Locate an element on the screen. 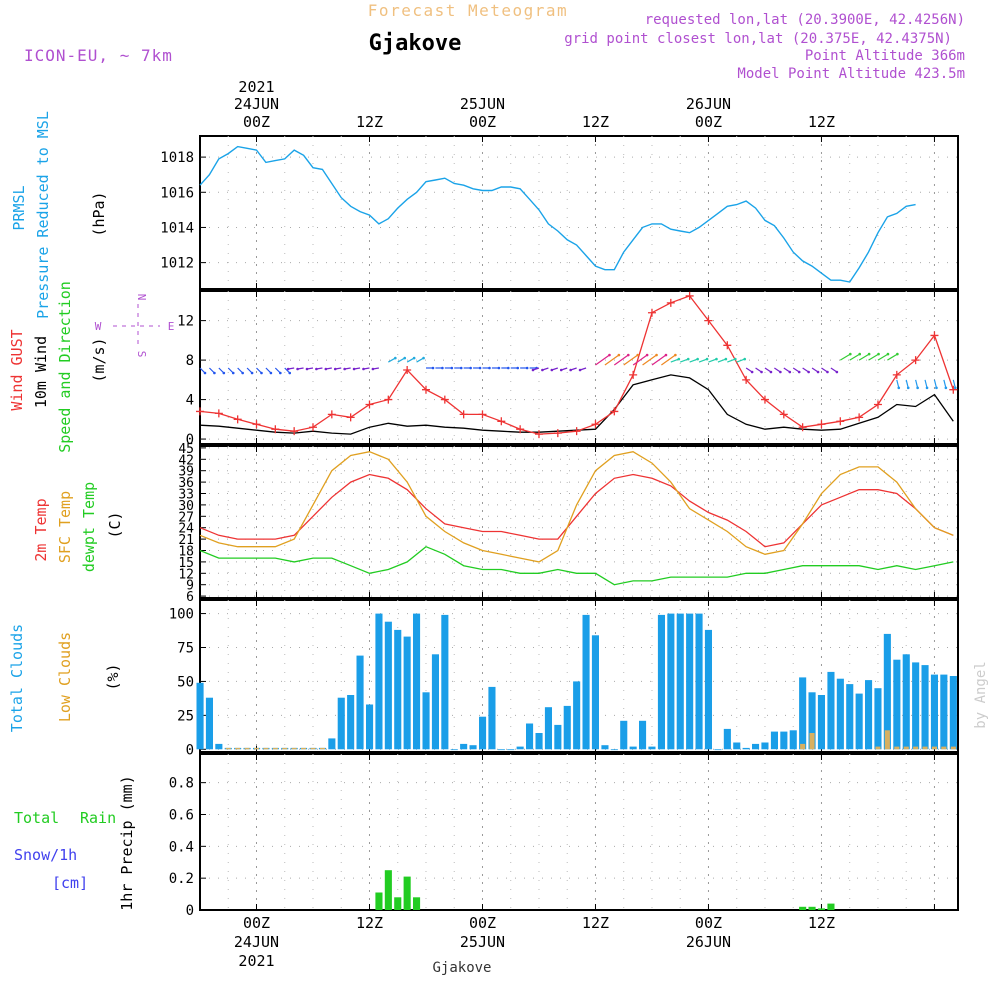 This screenshot has width=1000, height=1000. temp-sfc-label: SFC Temp is located at coordinates (65, 527).